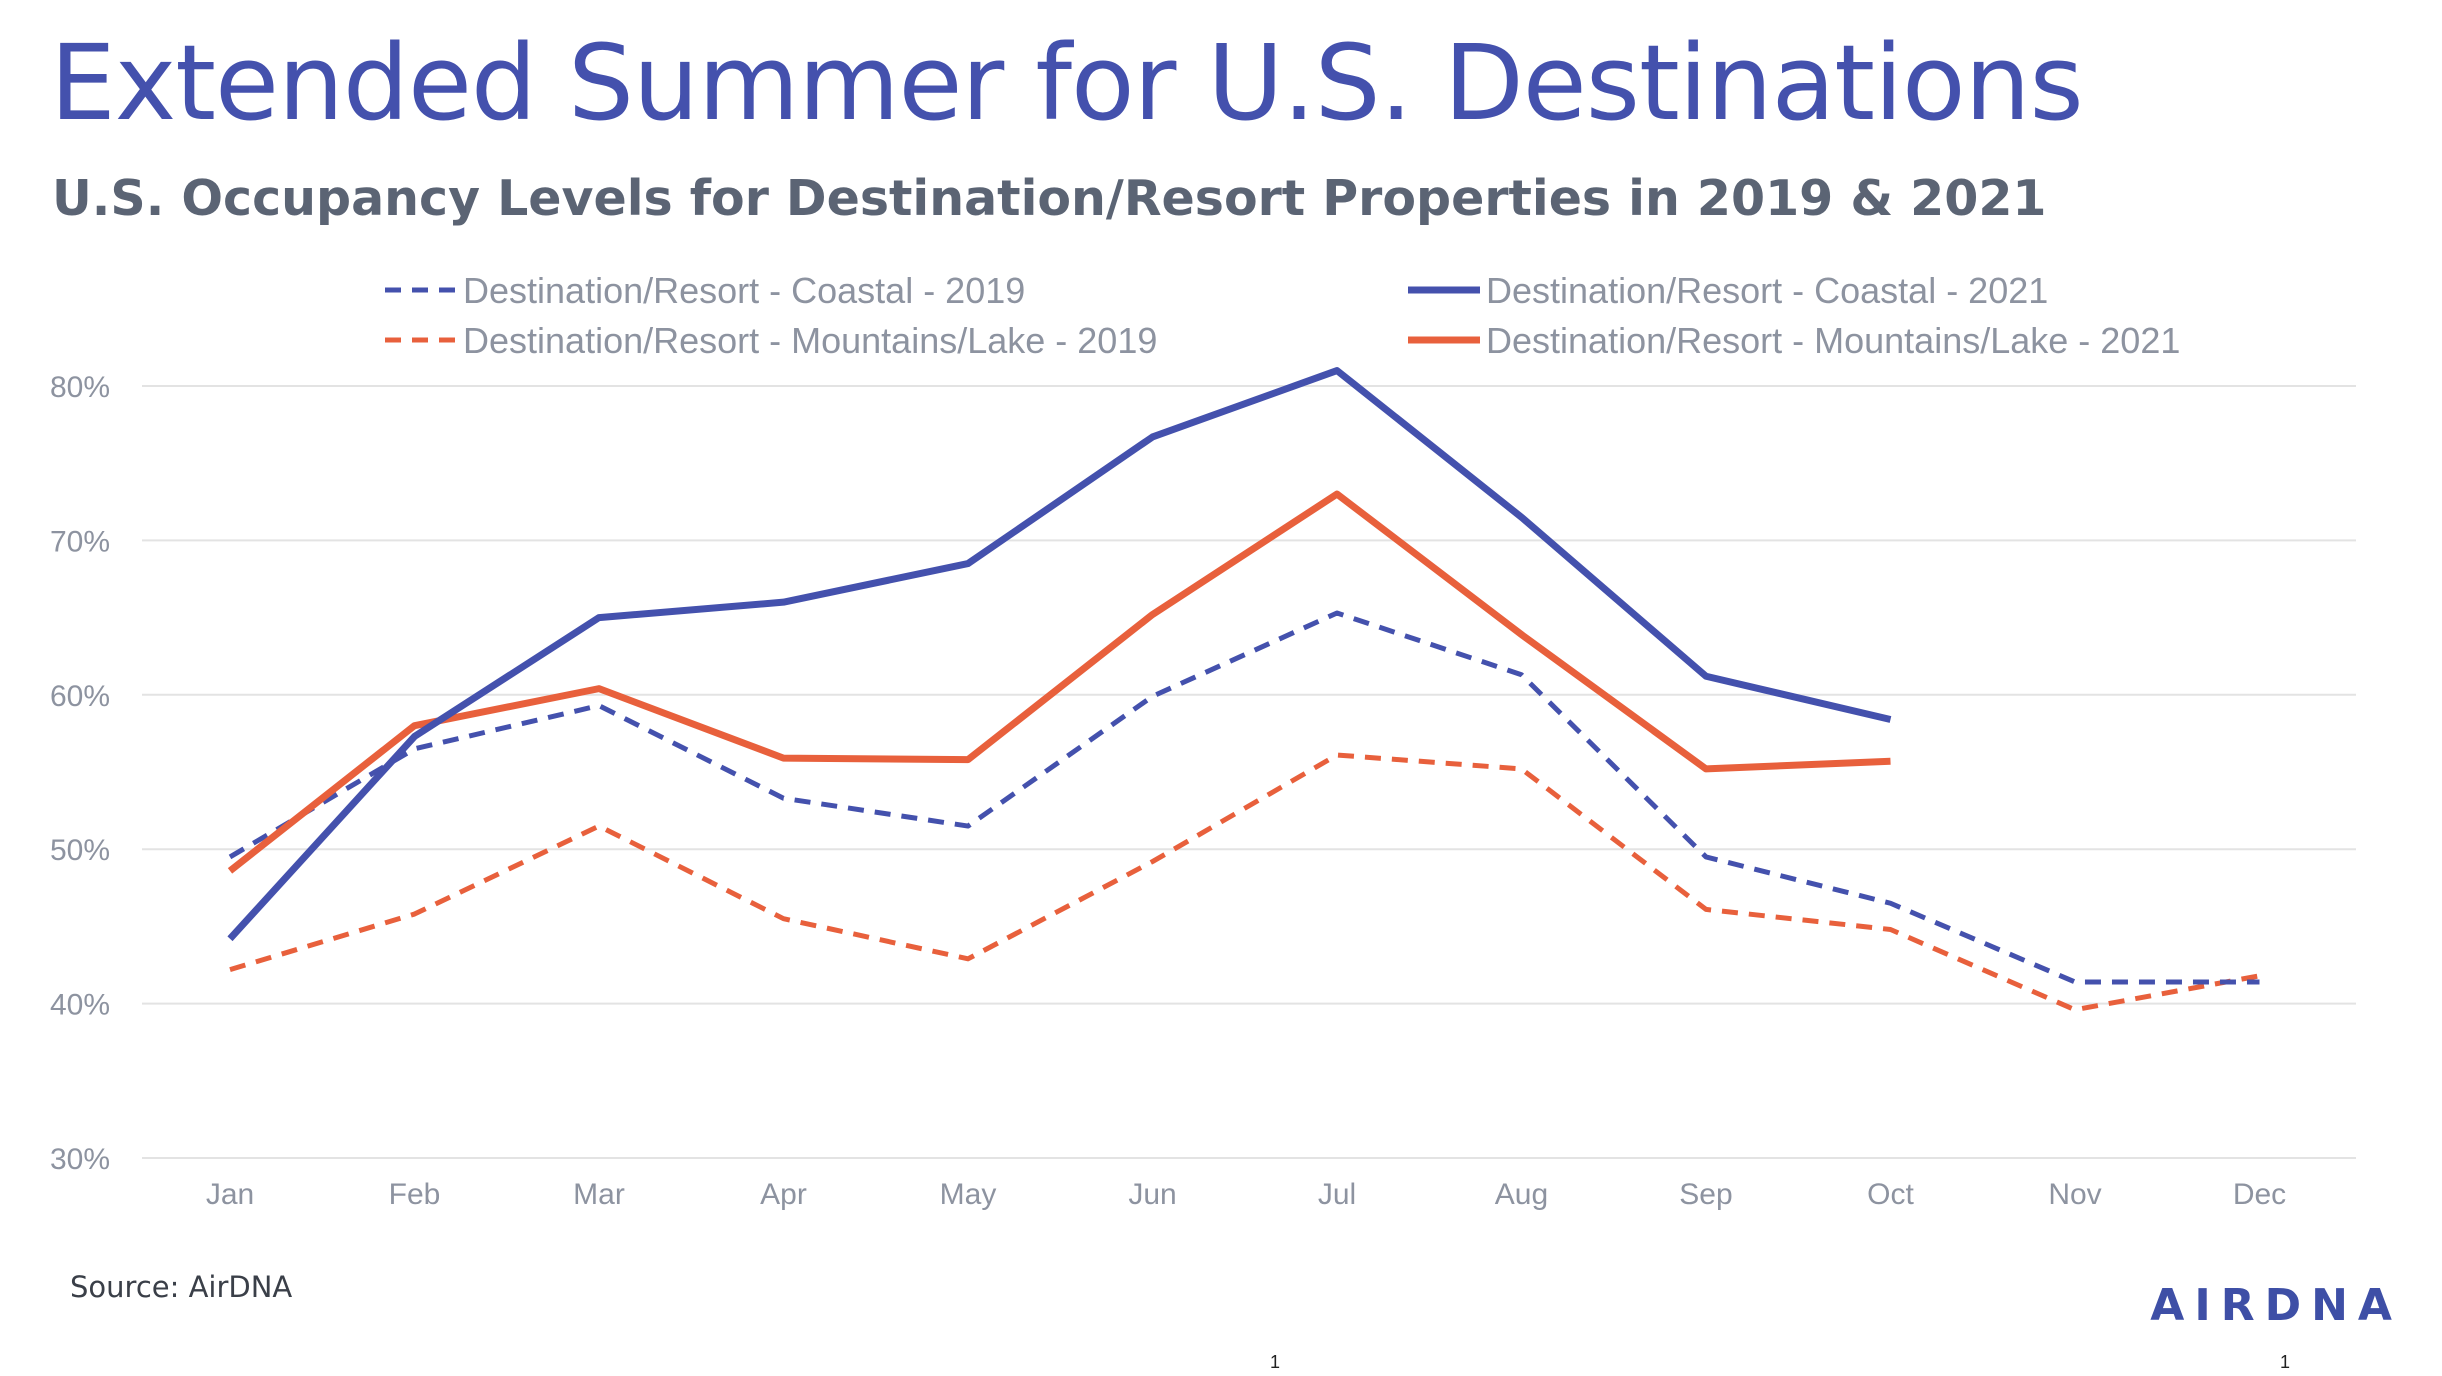  I want to click on x-tick-label: Oct, so click(1890, 1194).